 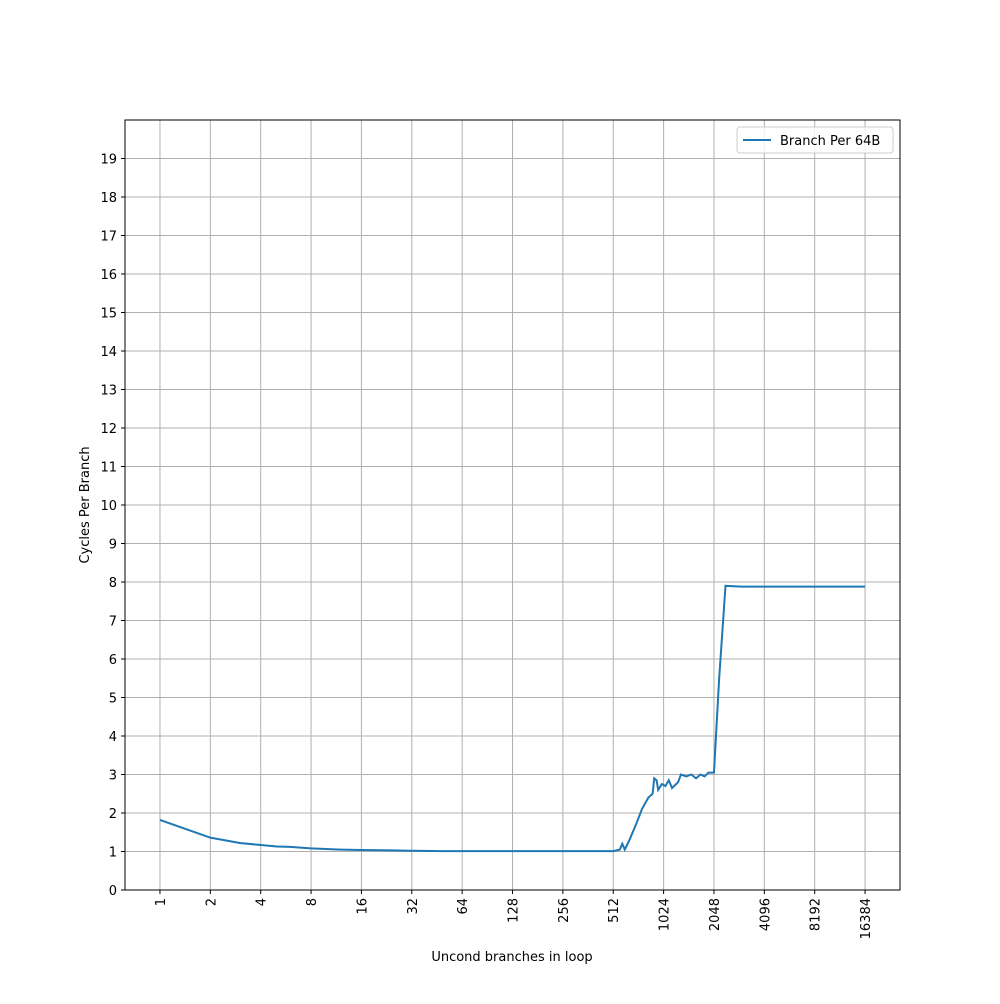 What do you see at coordinates (830, 141) in the screenshot?
I see `legend-label: Branch Per 64B` at bounding box center [830, 141].